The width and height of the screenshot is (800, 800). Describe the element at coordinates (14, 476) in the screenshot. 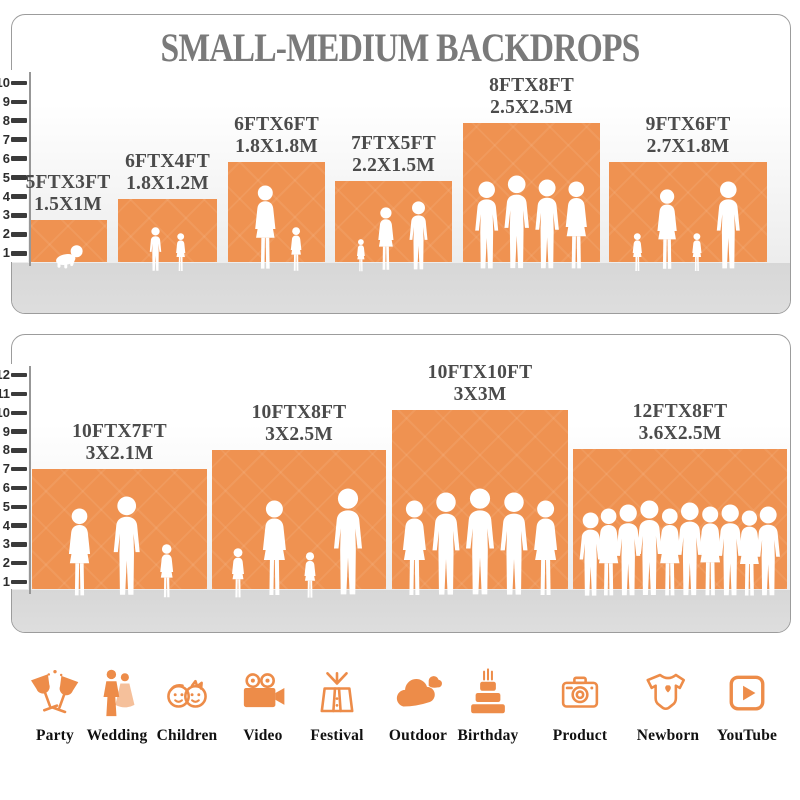

I see `ruler-backing` at that location.